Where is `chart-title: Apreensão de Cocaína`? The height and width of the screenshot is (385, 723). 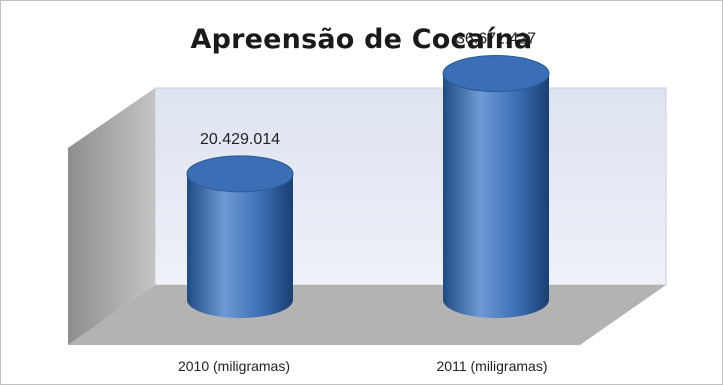
chart-title: Apreensão de Cocaína is located at coordinates (361, 39).